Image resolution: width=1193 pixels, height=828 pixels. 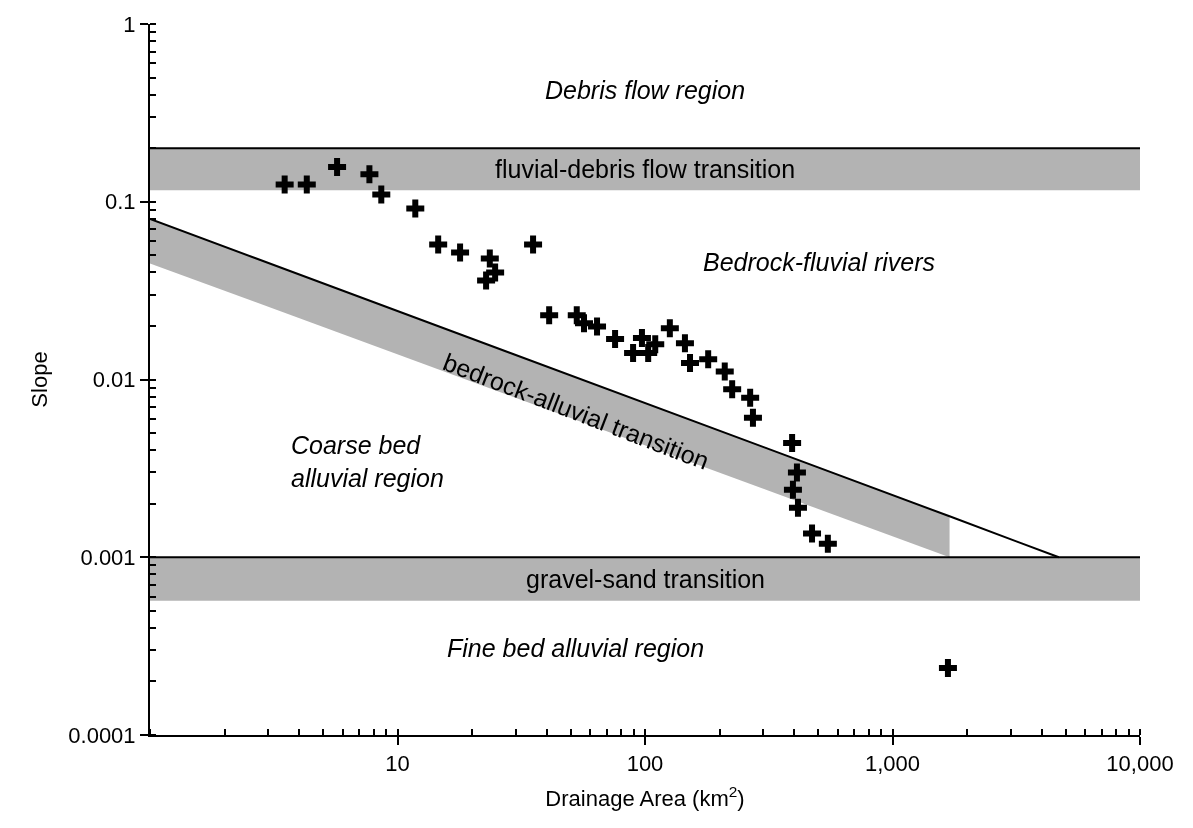 I want to click on band-label: gravel-sand transition, so click(x=646, y=579).